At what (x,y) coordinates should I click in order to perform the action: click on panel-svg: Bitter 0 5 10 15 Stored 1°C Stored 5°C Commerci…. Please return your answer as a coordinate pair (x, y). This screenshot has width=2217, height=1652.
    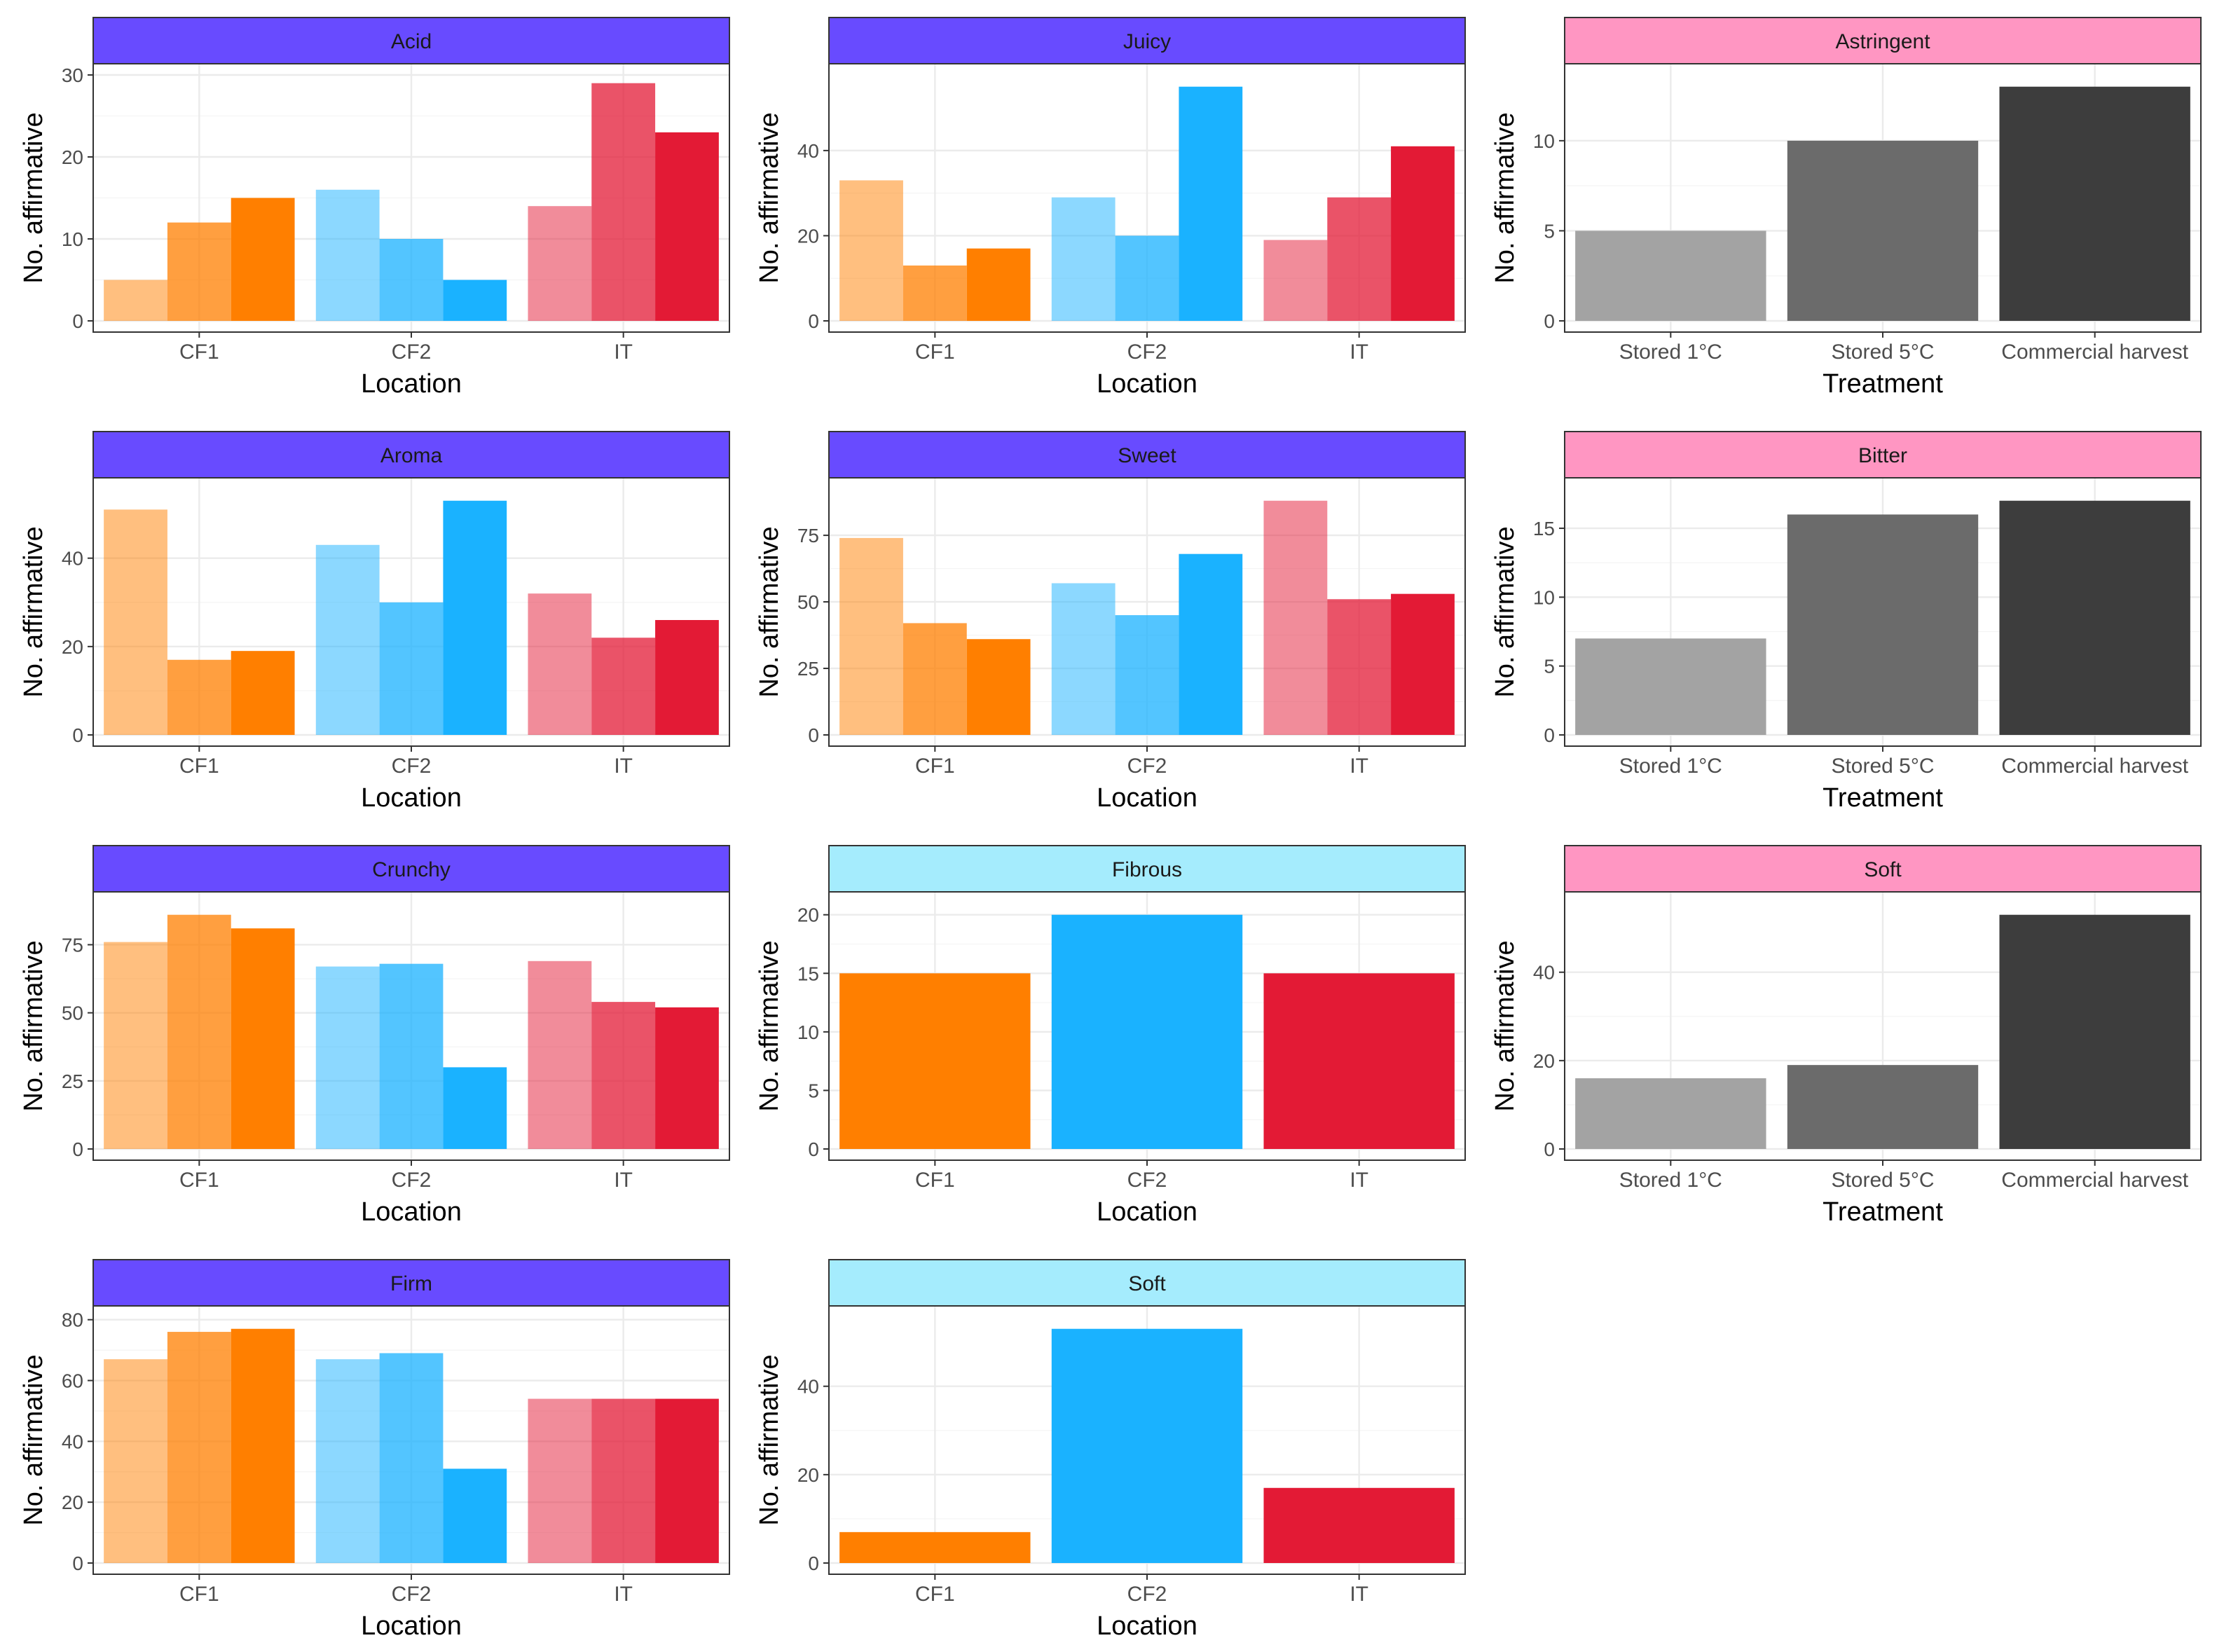
    Looking at the image, I should click on (1846, 622).